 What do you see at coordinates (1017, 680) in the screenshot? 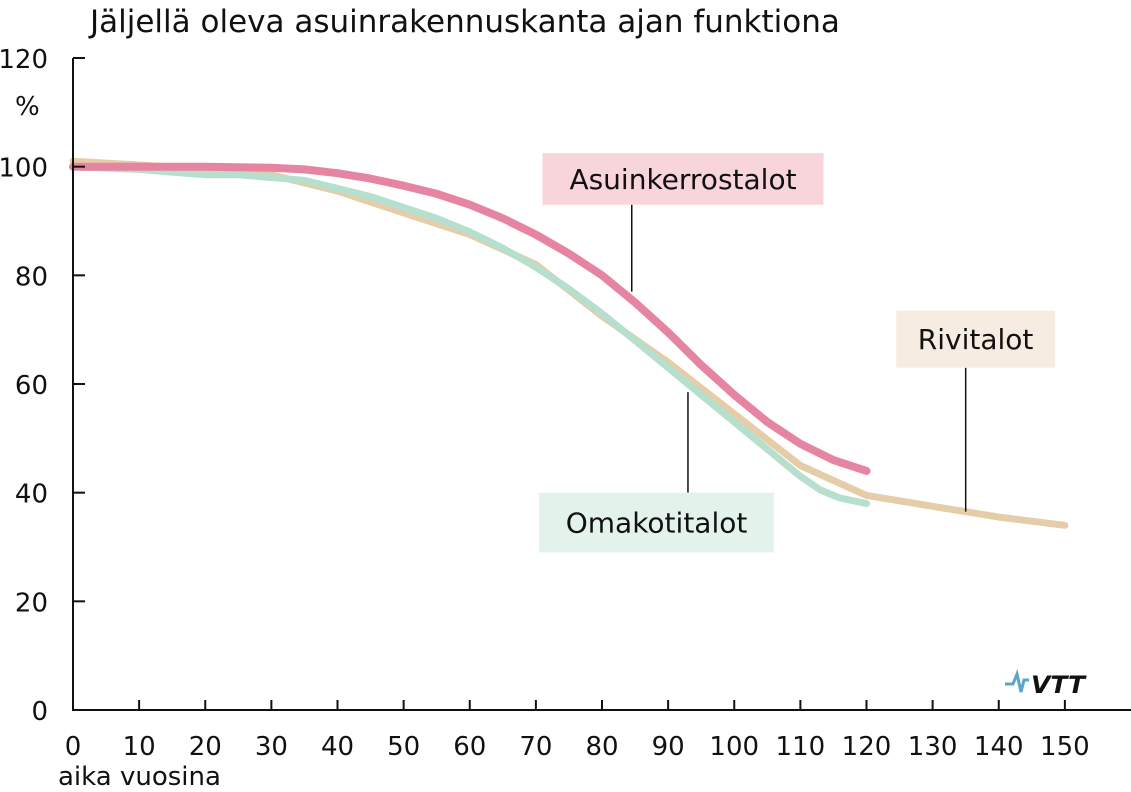
I see `vtt-logo-wave-icon` at bounding box center [1017, 680].